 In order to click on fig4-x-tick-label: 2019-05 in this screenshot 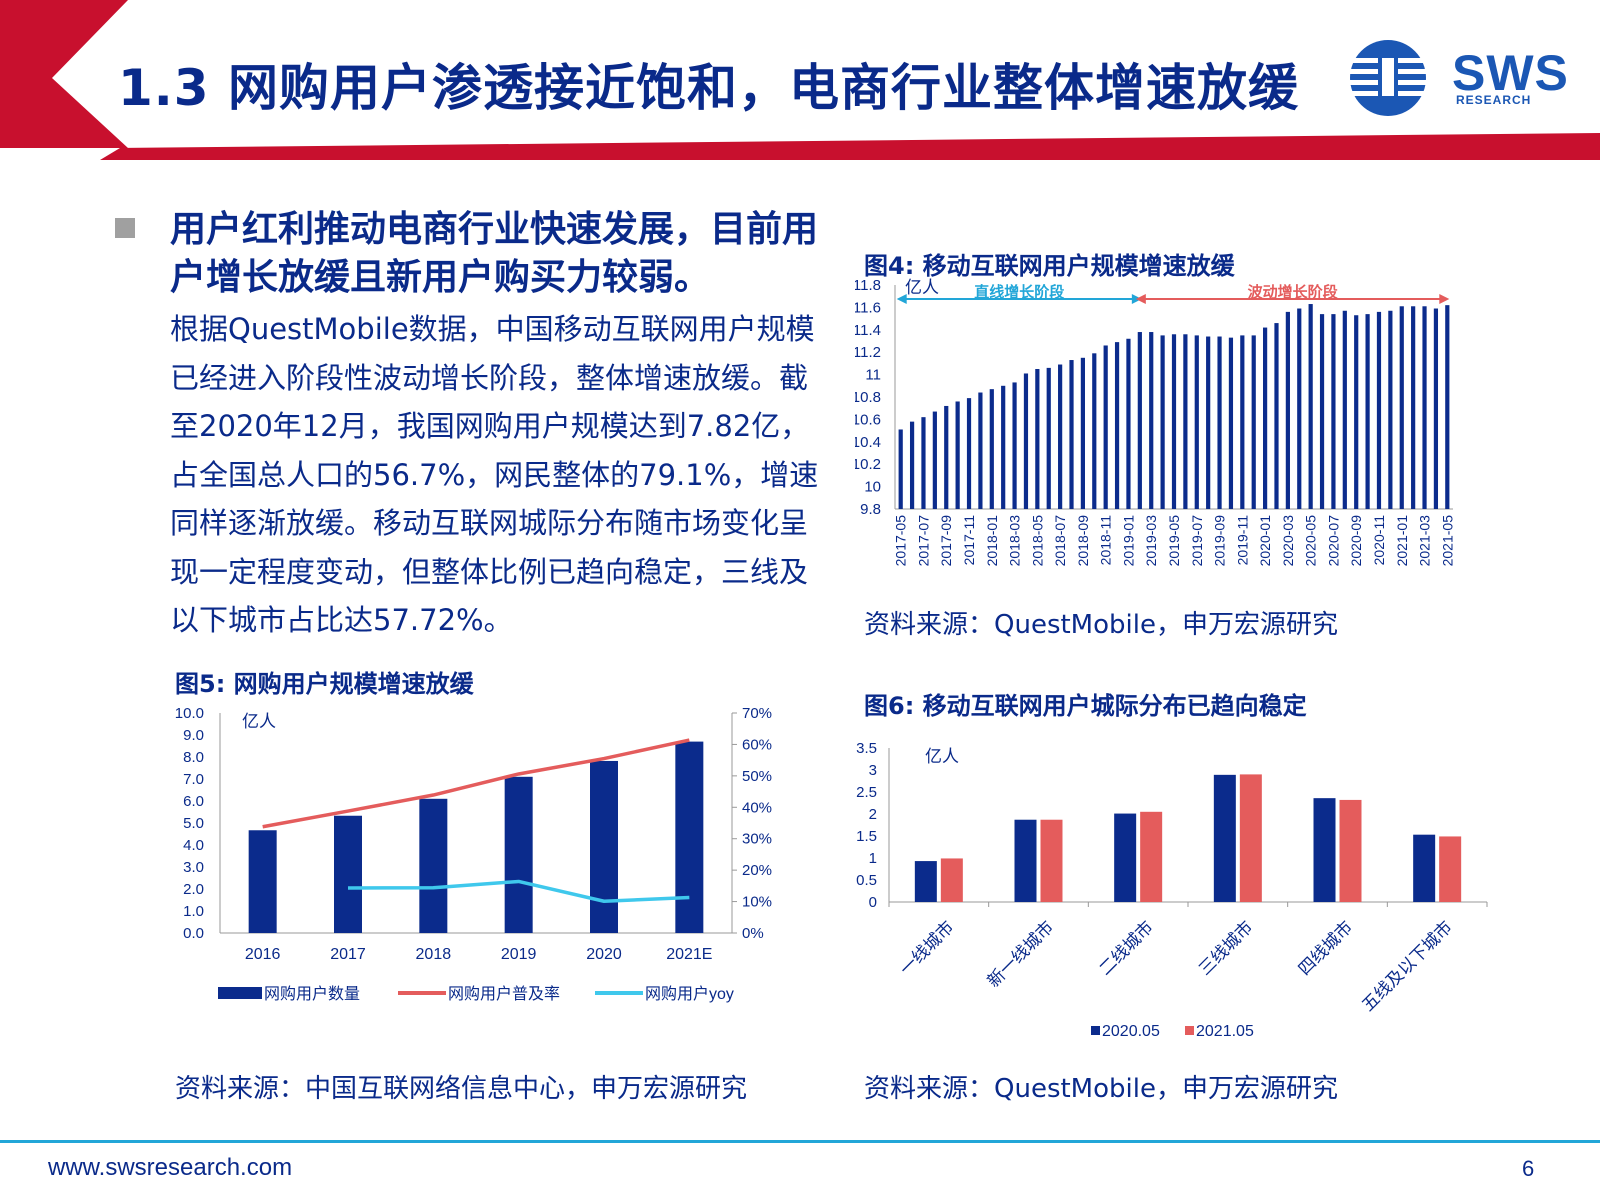, I will do `click(1174, 541)`.